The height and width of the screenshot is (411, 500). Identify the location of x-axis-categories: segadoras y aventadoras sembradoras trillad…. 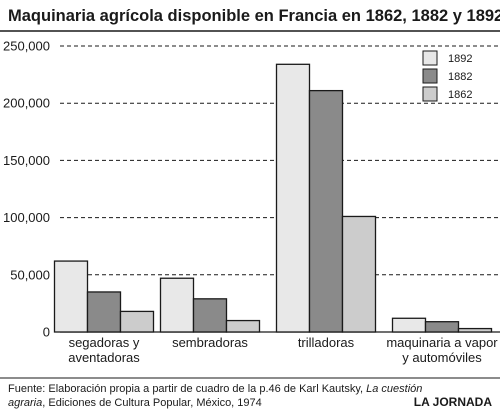
(283, 350).